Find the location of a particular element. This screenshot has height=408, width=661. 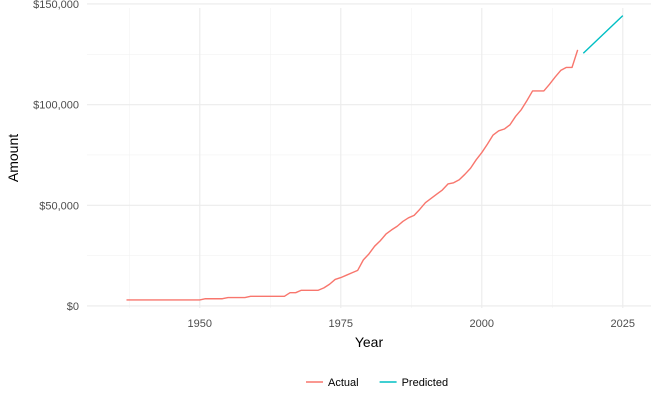

y-tick-label: $100,000 is located at coordinates (56, 106).